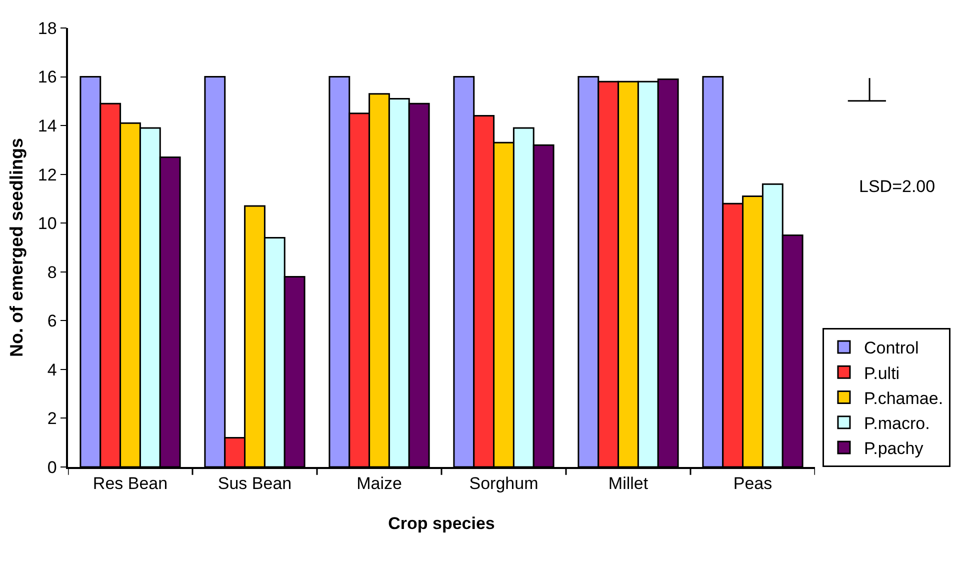 This screenshot has width=962, height=579. Describe the element at coordinates (47, 77) in the screenshot. I see `y-tick-label: 16` at that location.